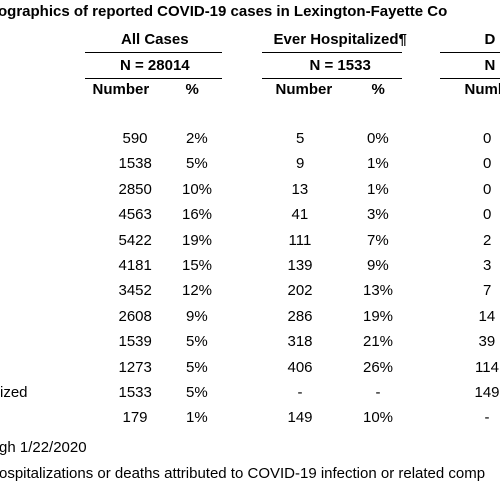  What do you see at coordinates (135, 342) in the screenshot?
I see `table-cell: 1539` at bounding box center [135, 342].